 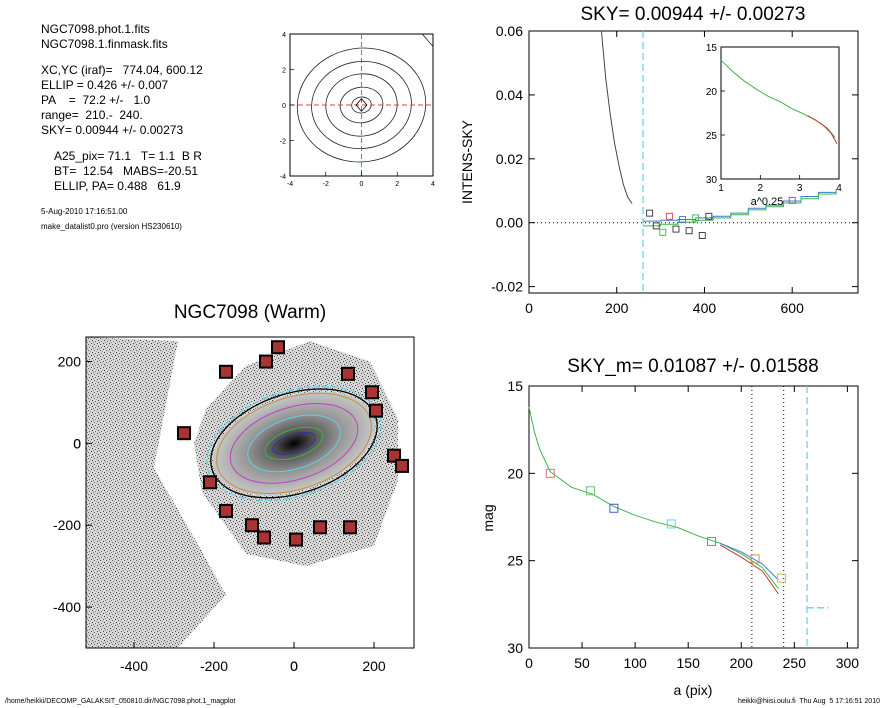 I want to click on inset-ytick-label: 25, so click(x=712, y=136).